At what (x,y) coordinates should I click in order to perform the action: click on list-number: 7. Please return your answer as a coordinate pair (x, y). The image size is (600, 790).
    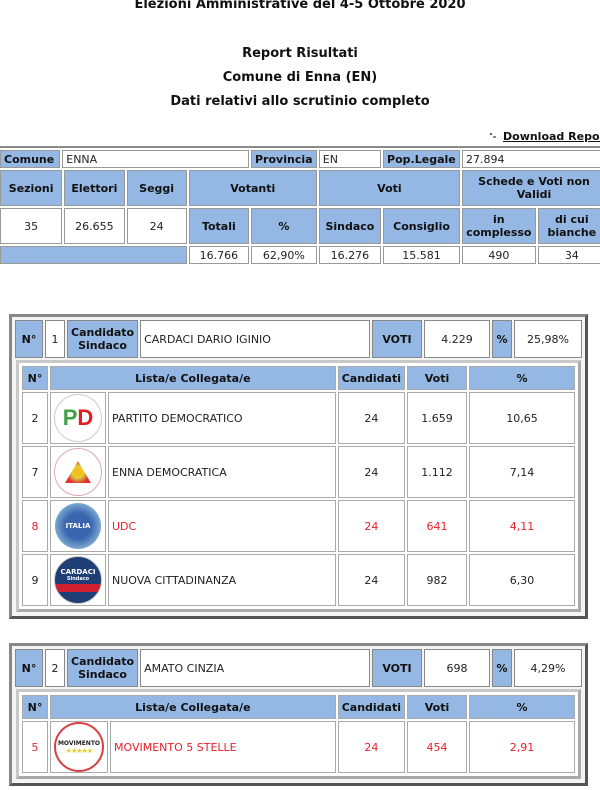
    Looking at the image, I should click on (35, 472).